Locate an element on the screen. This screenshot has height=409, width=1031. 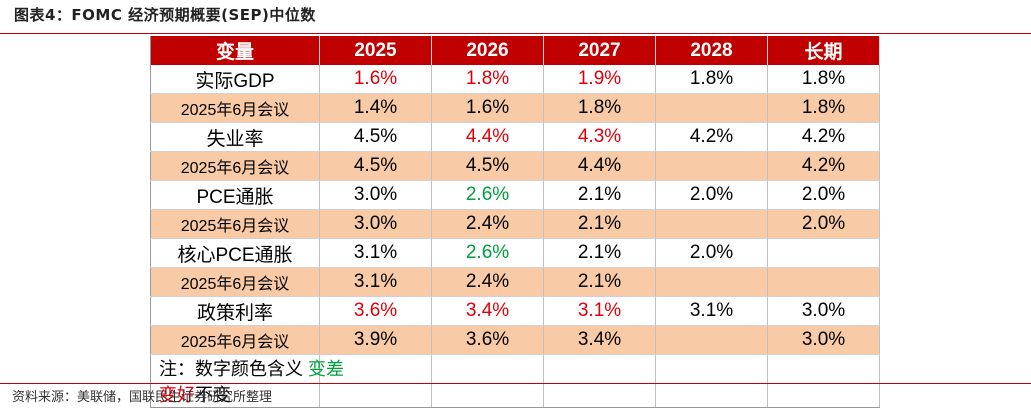
table-row-previous: 2025年6月会议 1.4% 1.6% 1.8% 1.8% is located at coordinates (515, 108).